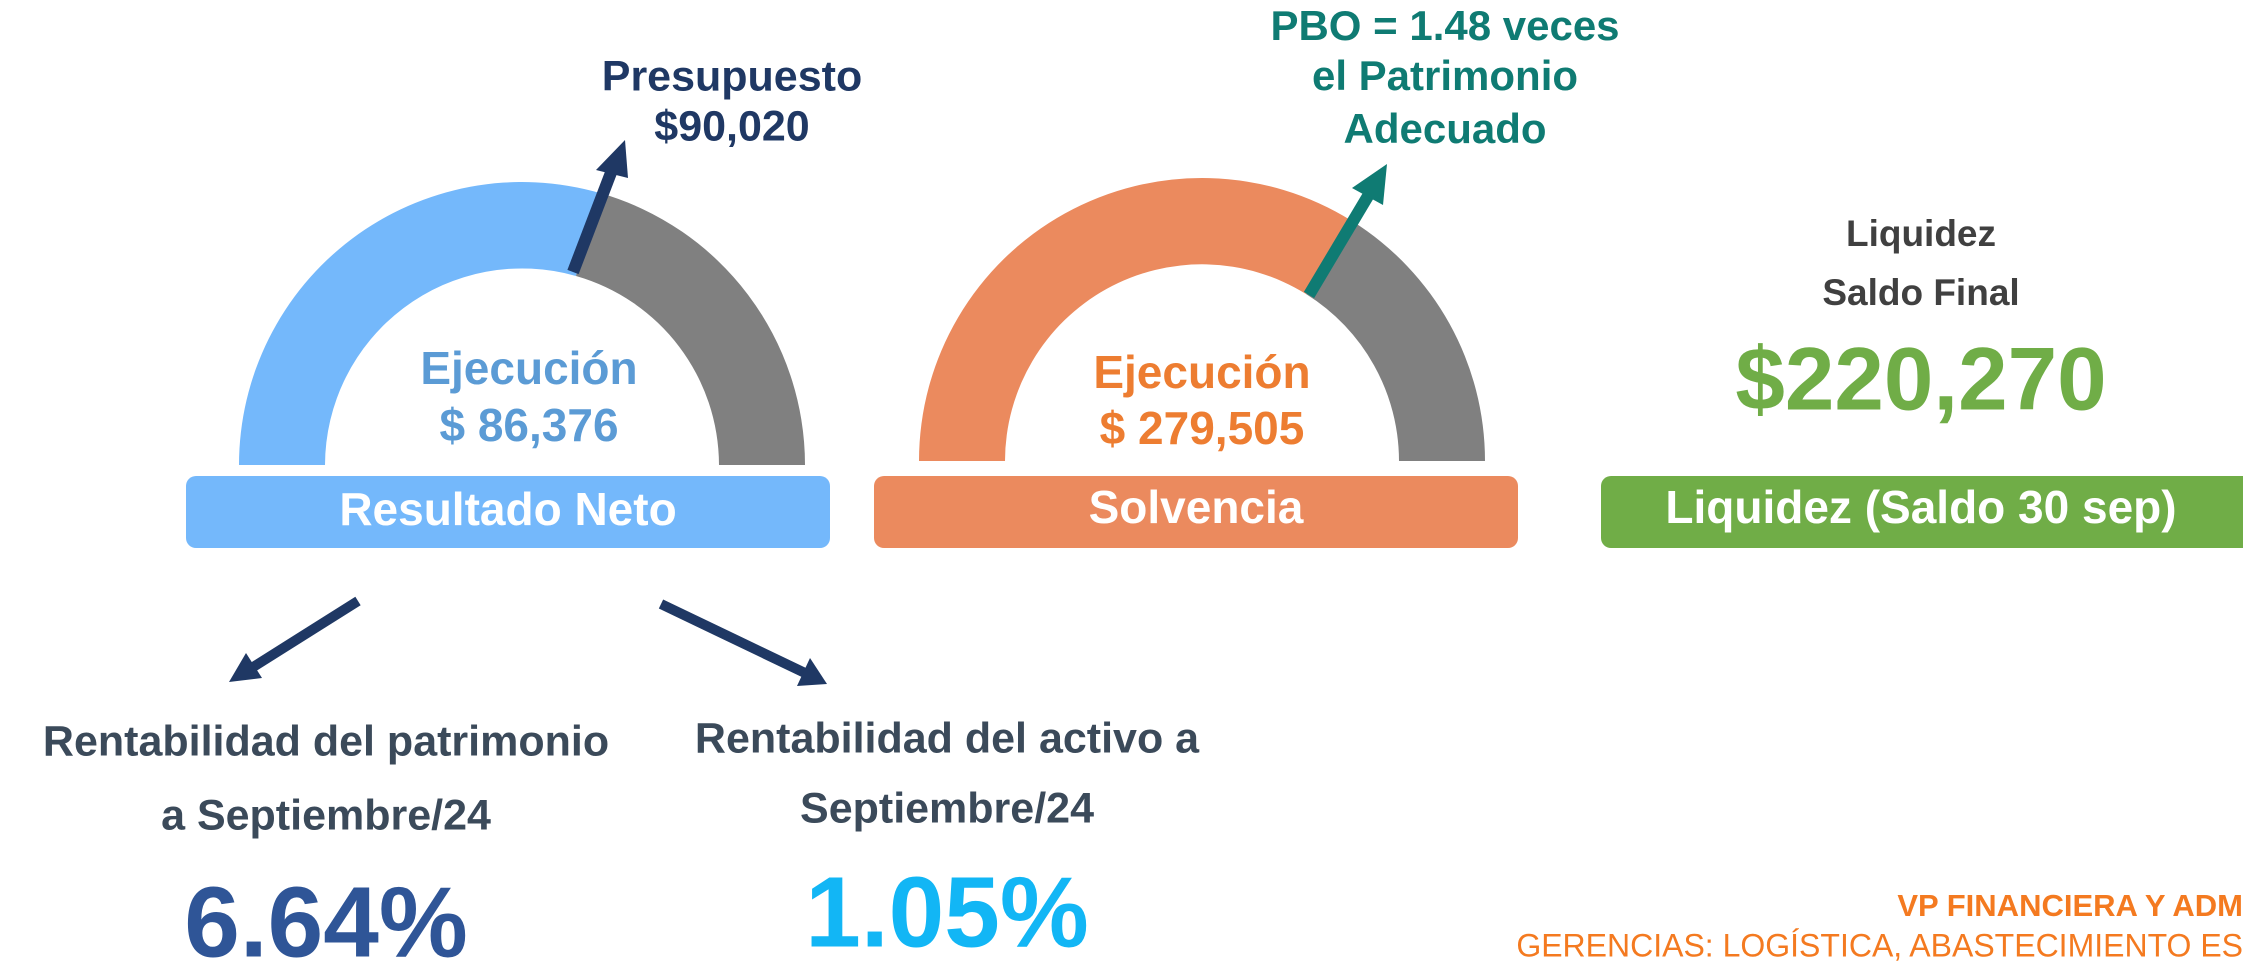 Image resolution: width=2243 pixels, height=967 pixels. What do you see at coordinates (1920, 507) in the screenshot?
I see `banner-label: Liquidez (Saldo 30 sep)` at bounding box center [1920, 507].